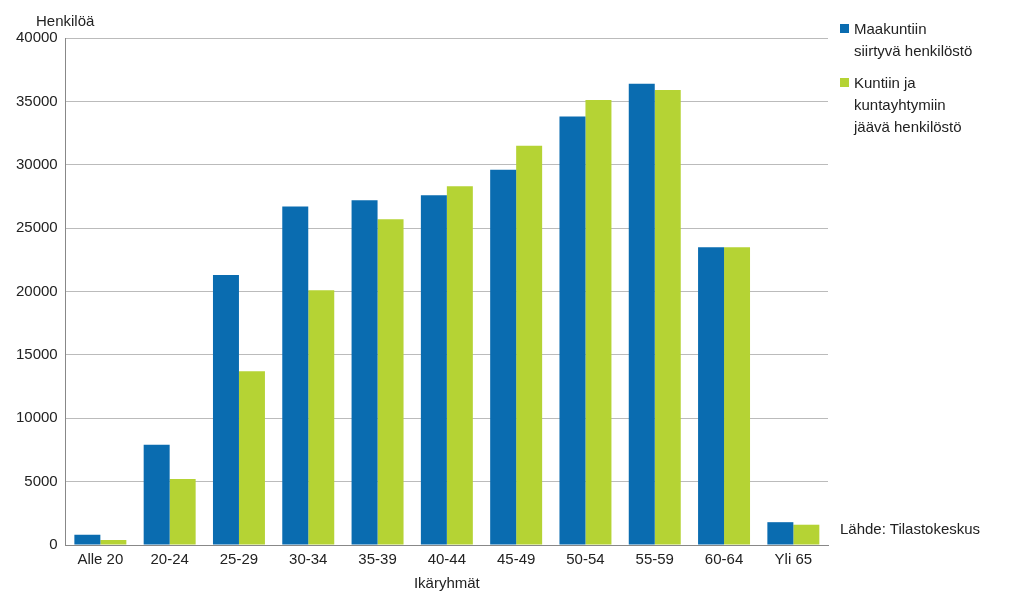  What do you see at coordinates (793, 559) in the screenshot?
I see `x-tick-label: Yli 65` at bounding box center [793, 559].